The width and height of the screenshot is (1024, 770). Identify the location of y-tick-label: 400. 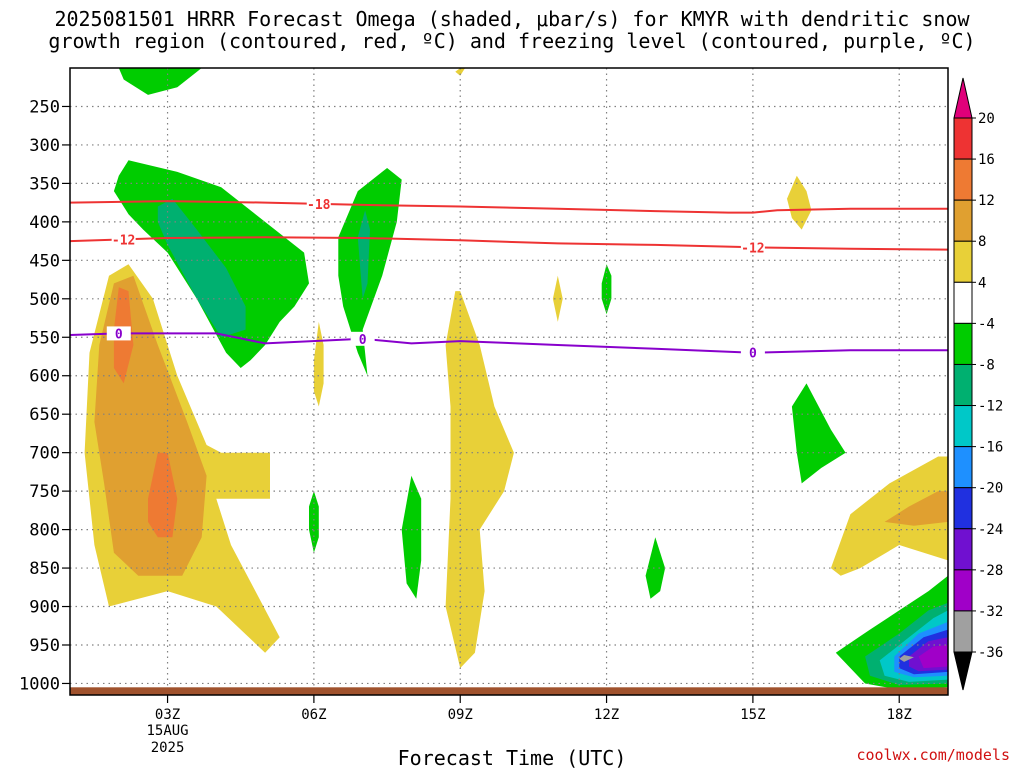
(44, 223).